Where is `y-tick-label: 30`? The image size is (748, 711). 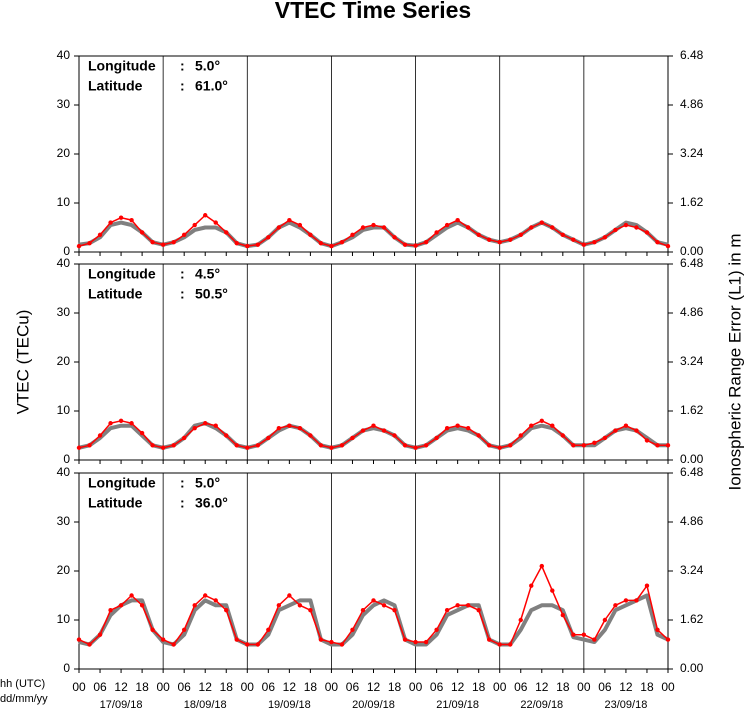 y-tick-label: 30 is located at coordinates (64, 104).